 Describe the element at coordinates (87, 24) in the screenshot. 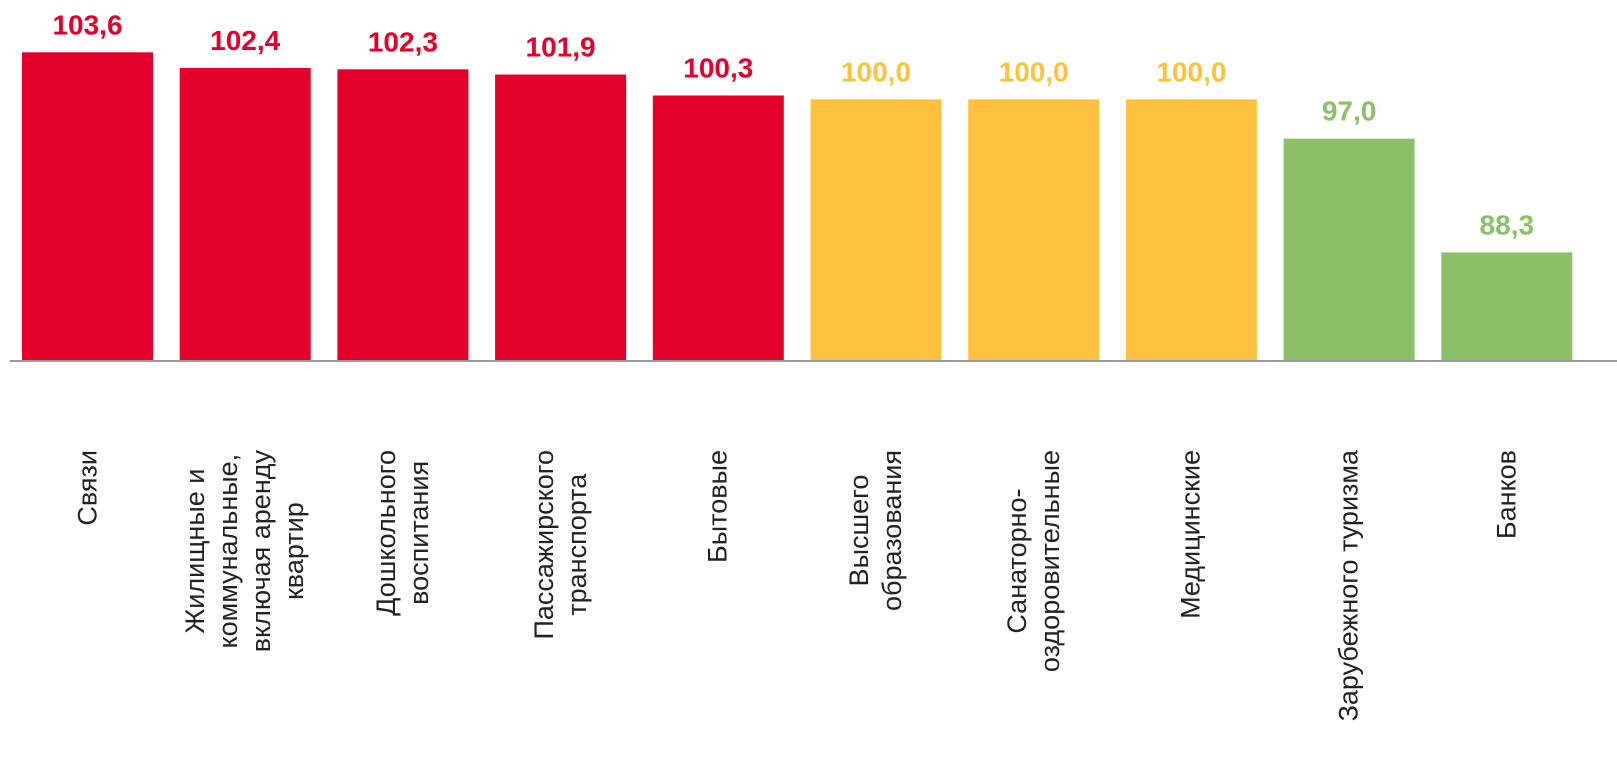

I see `value-label: 103,6` at that location.